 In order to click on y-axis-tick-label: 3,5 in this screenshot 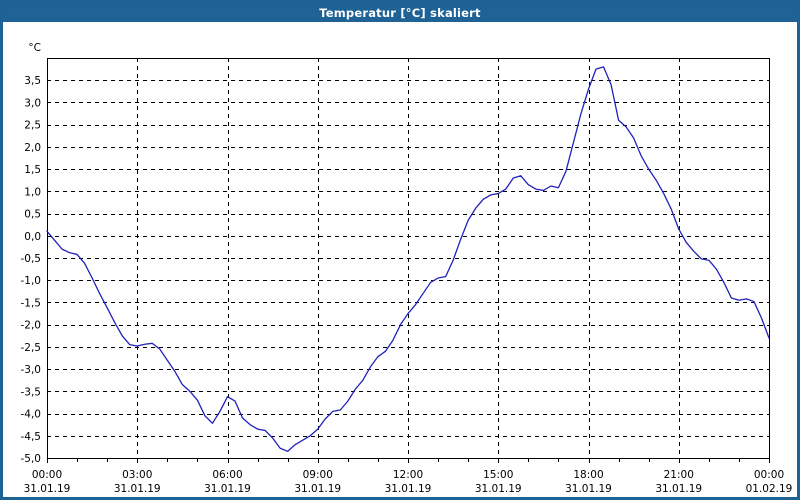, I will do `click(32, 81)`.